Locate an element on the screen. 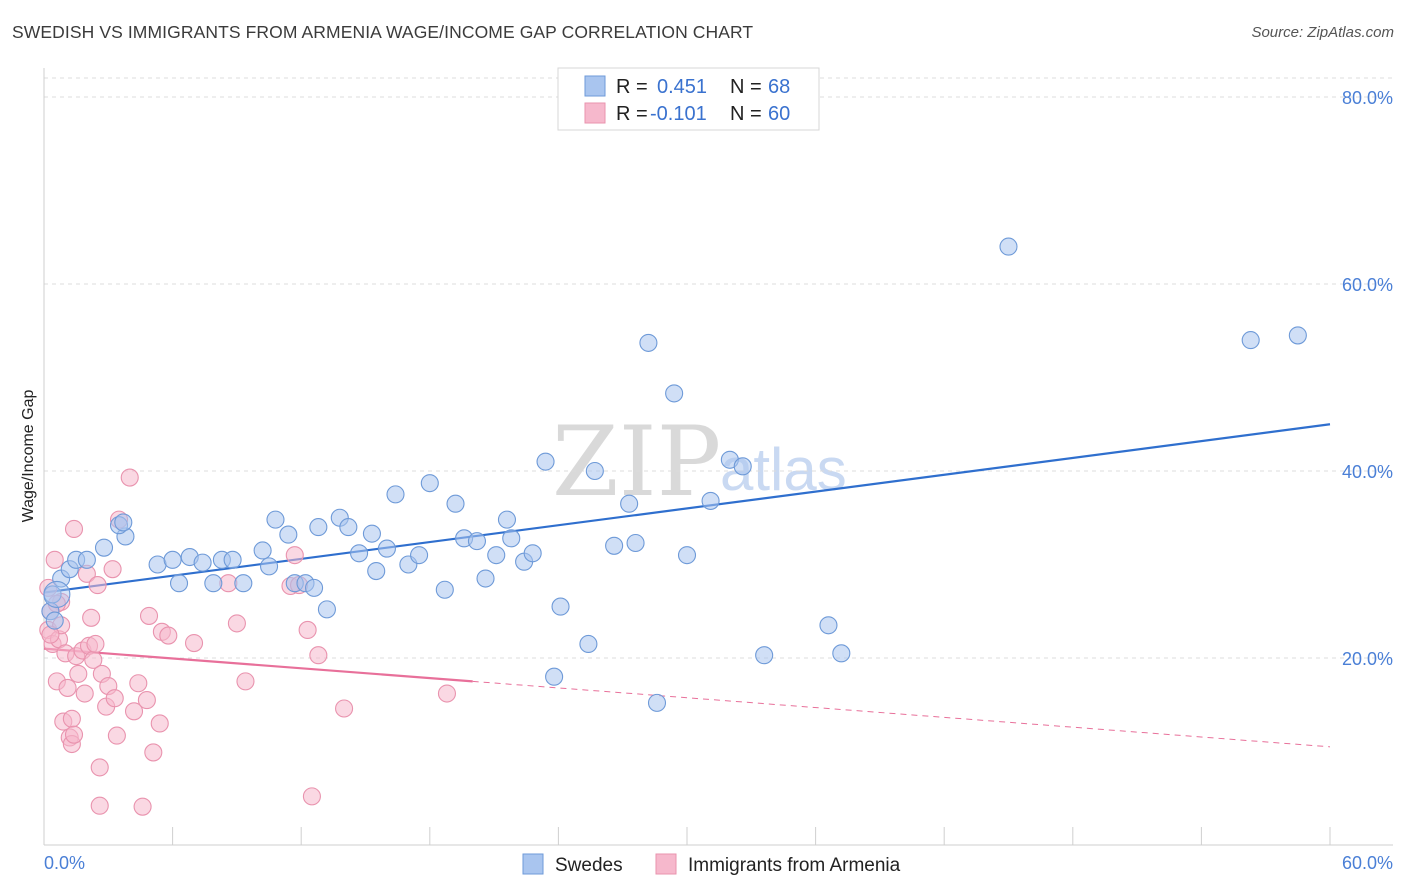  source-label: Source: ZipAtlas.com is located at coordinates (1322, 32).